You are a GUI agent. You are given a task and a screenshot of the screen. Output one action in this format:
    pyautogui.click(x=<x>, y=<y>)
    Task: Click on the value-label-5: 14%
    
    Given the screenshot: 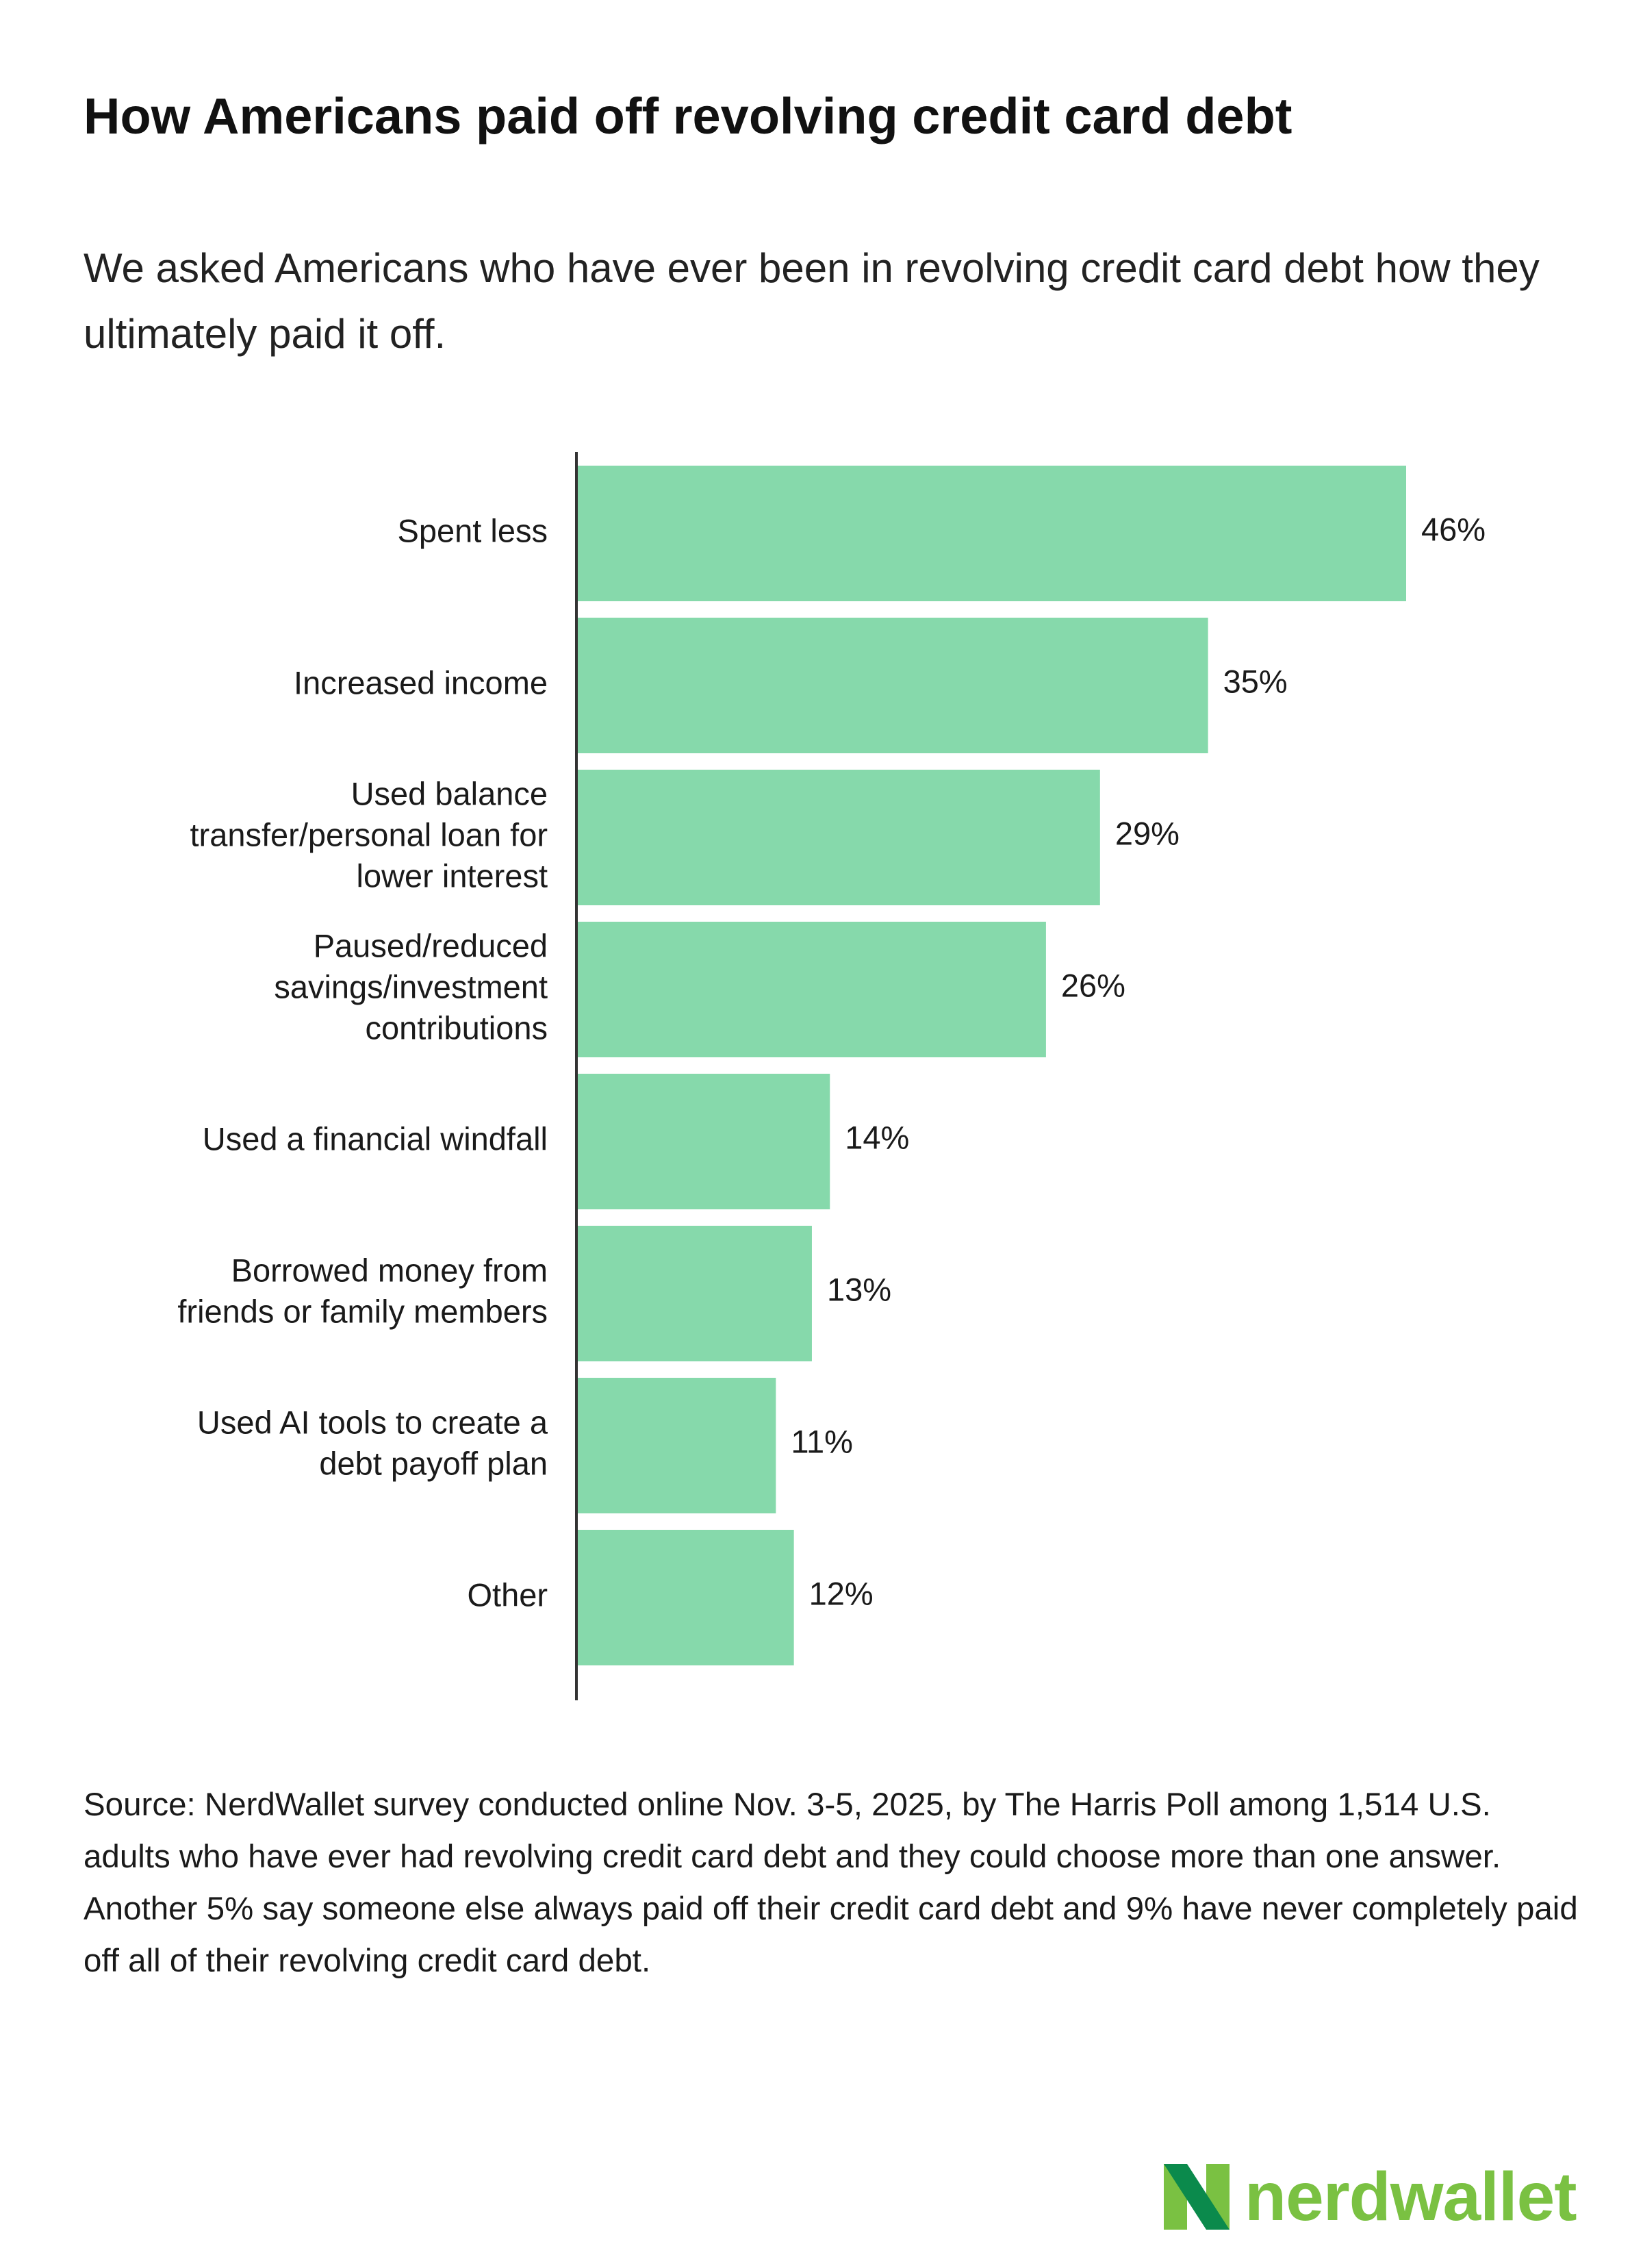 What is the action you would take?
    pyautogui.click(x=877, y=1137)
    